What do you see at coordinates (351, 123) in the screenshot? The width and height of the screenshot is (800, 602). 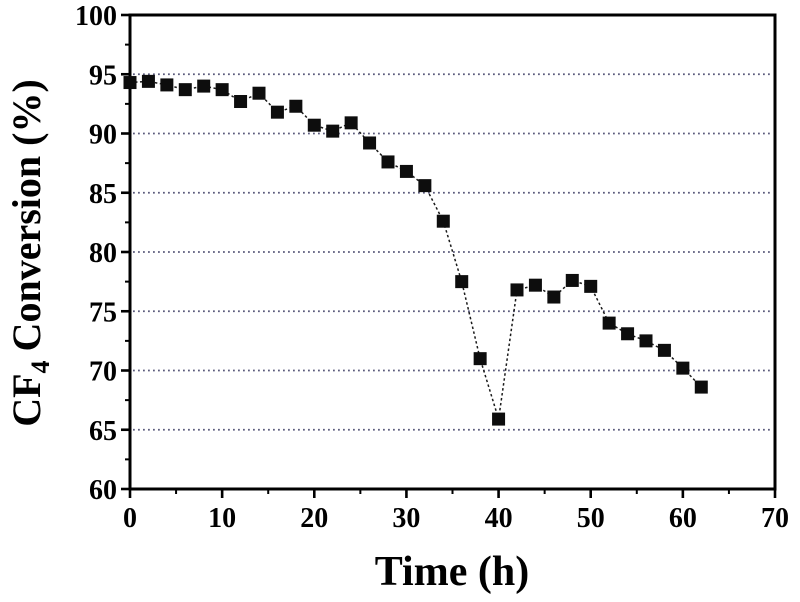 I see `data-point-marker-t24` at bounding box center [351, 123].